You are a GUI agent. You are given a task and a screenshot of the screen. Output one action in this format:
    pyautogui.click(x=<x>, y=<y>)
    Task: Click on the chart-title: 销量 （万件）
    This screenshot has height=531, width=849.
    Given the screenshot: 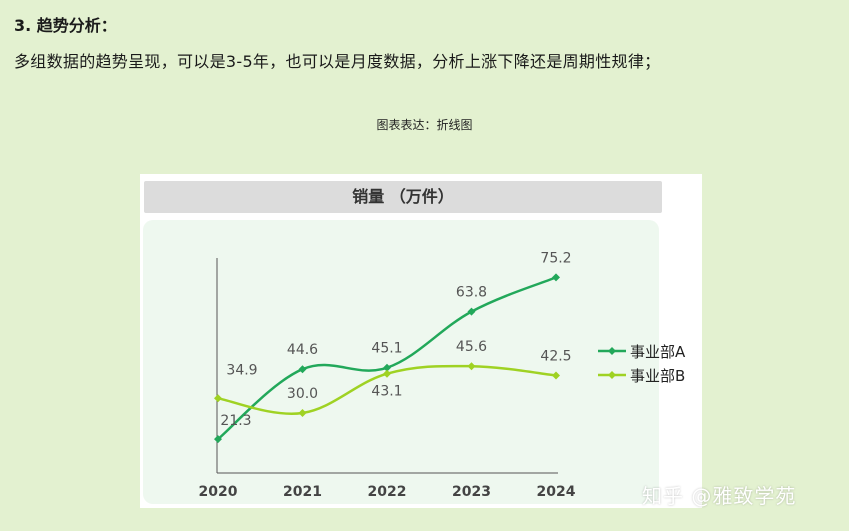 What is the action you would take?
    pyautogui.click(x=403, y=197)
    